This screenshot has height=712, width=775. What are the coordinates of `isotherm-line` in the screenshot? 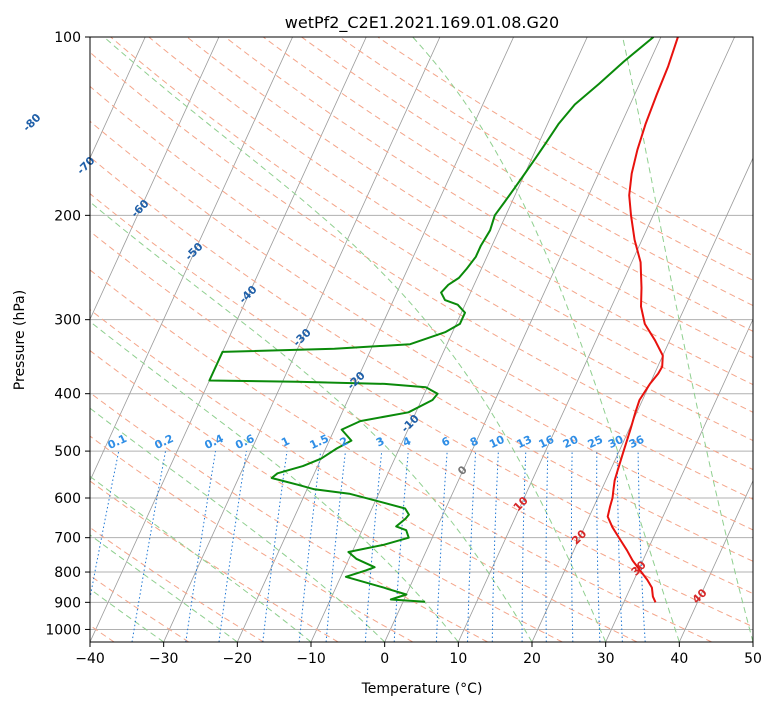 It's located at (764, 339).